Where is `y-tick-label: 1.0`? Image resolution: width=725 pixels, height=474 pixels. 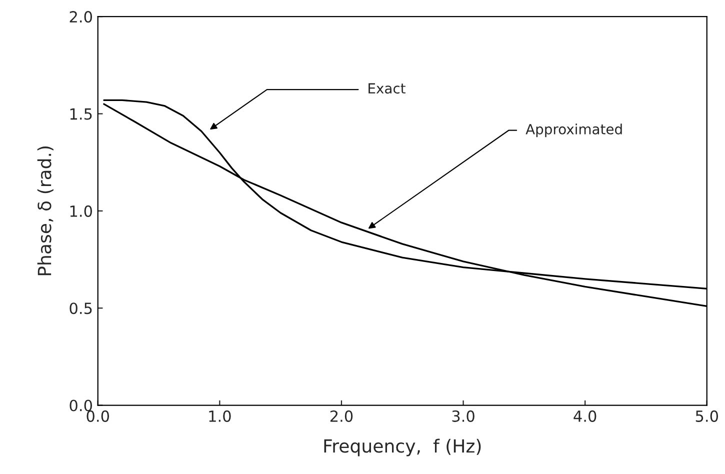 y-tick-label: 1.0 is located at coordinates (81, 211).